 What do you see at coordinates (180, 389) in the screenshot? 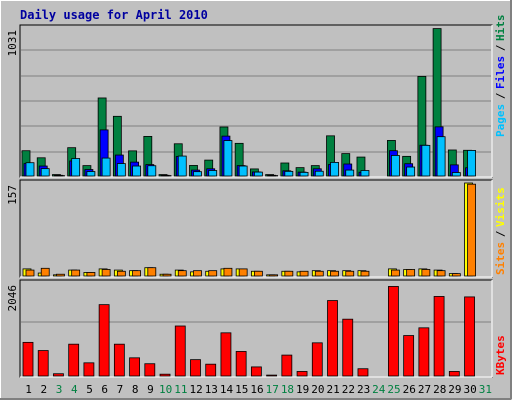
I see `x-tick-label: 11` at bounding box center [180, 389].